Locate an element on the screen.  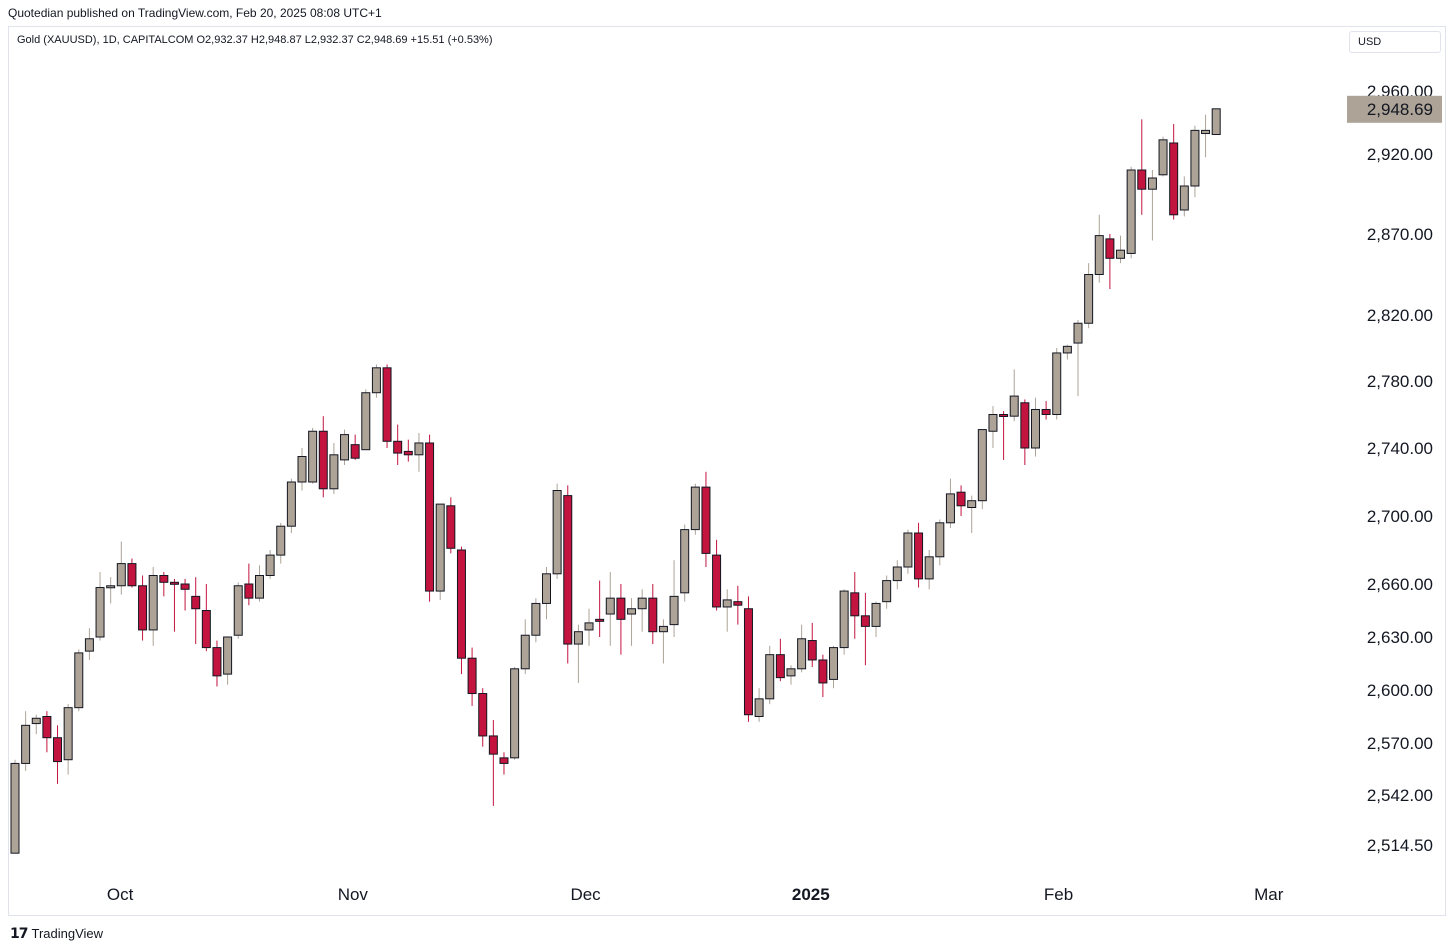
y-tick-label: 2,920.00 is located at coordinates (1400, 154).